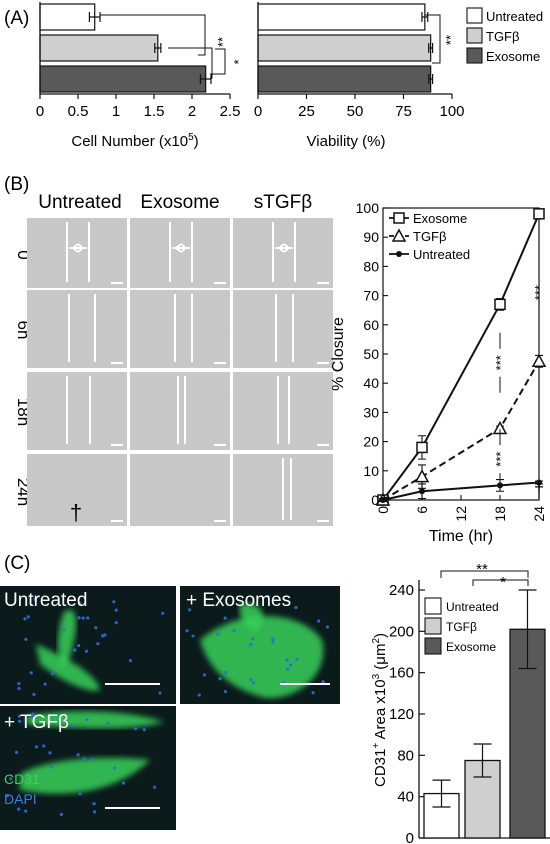  I want to click on fluorescence-label: Untreated, so click(45, 600).